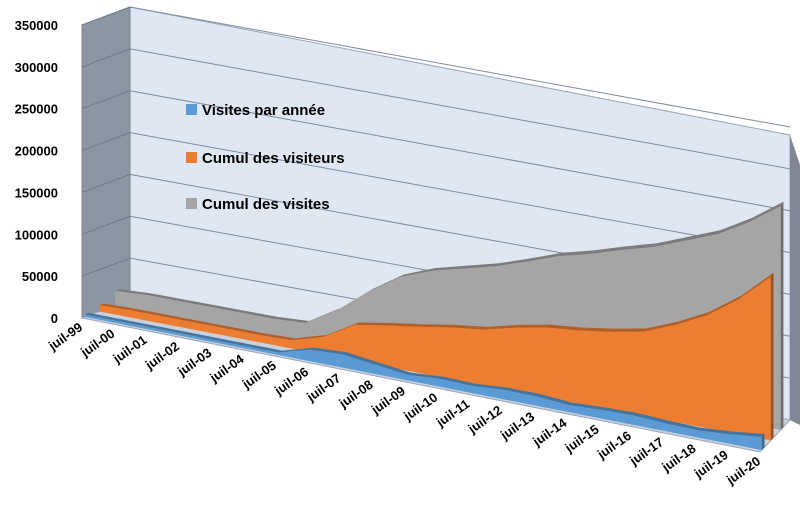 This screenshot has height=510, width=802. Describe the element at coordinates (191, 203) in the screenshot. I see `legend-swatch-cumul-des-visites` at that location.